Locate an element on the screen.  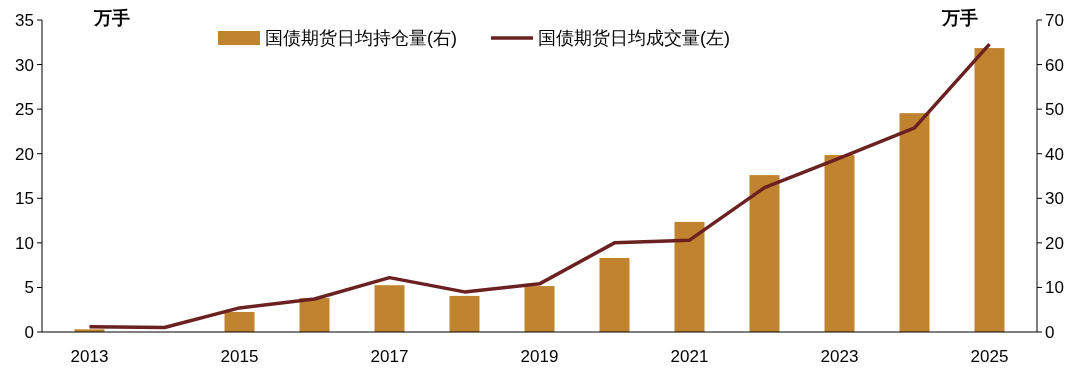
legend-label: 国债期货日均成交量(左) is located at coordinates (634, 38).